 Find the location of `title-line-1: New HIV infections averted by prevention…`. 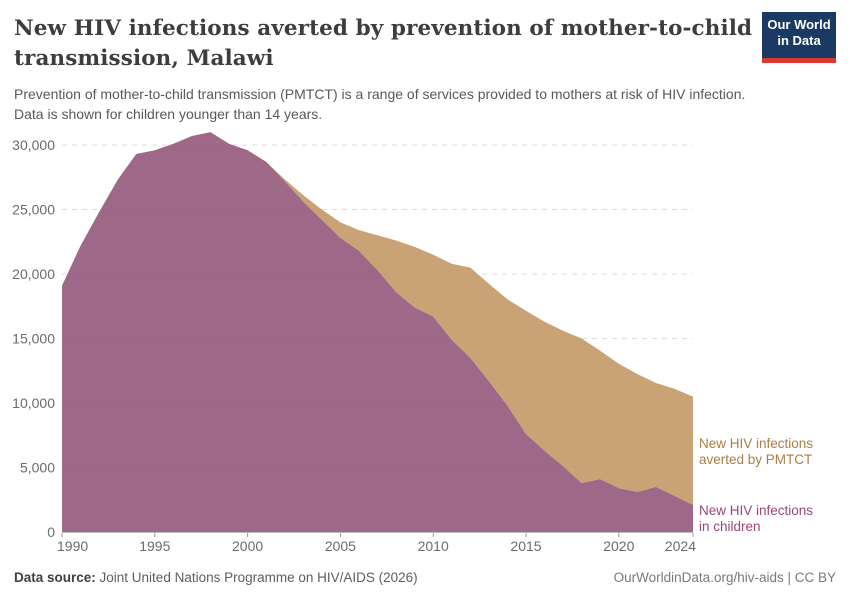

title-line-1: New HIV infections averted by prevention… is located at coordinates (383, 28).